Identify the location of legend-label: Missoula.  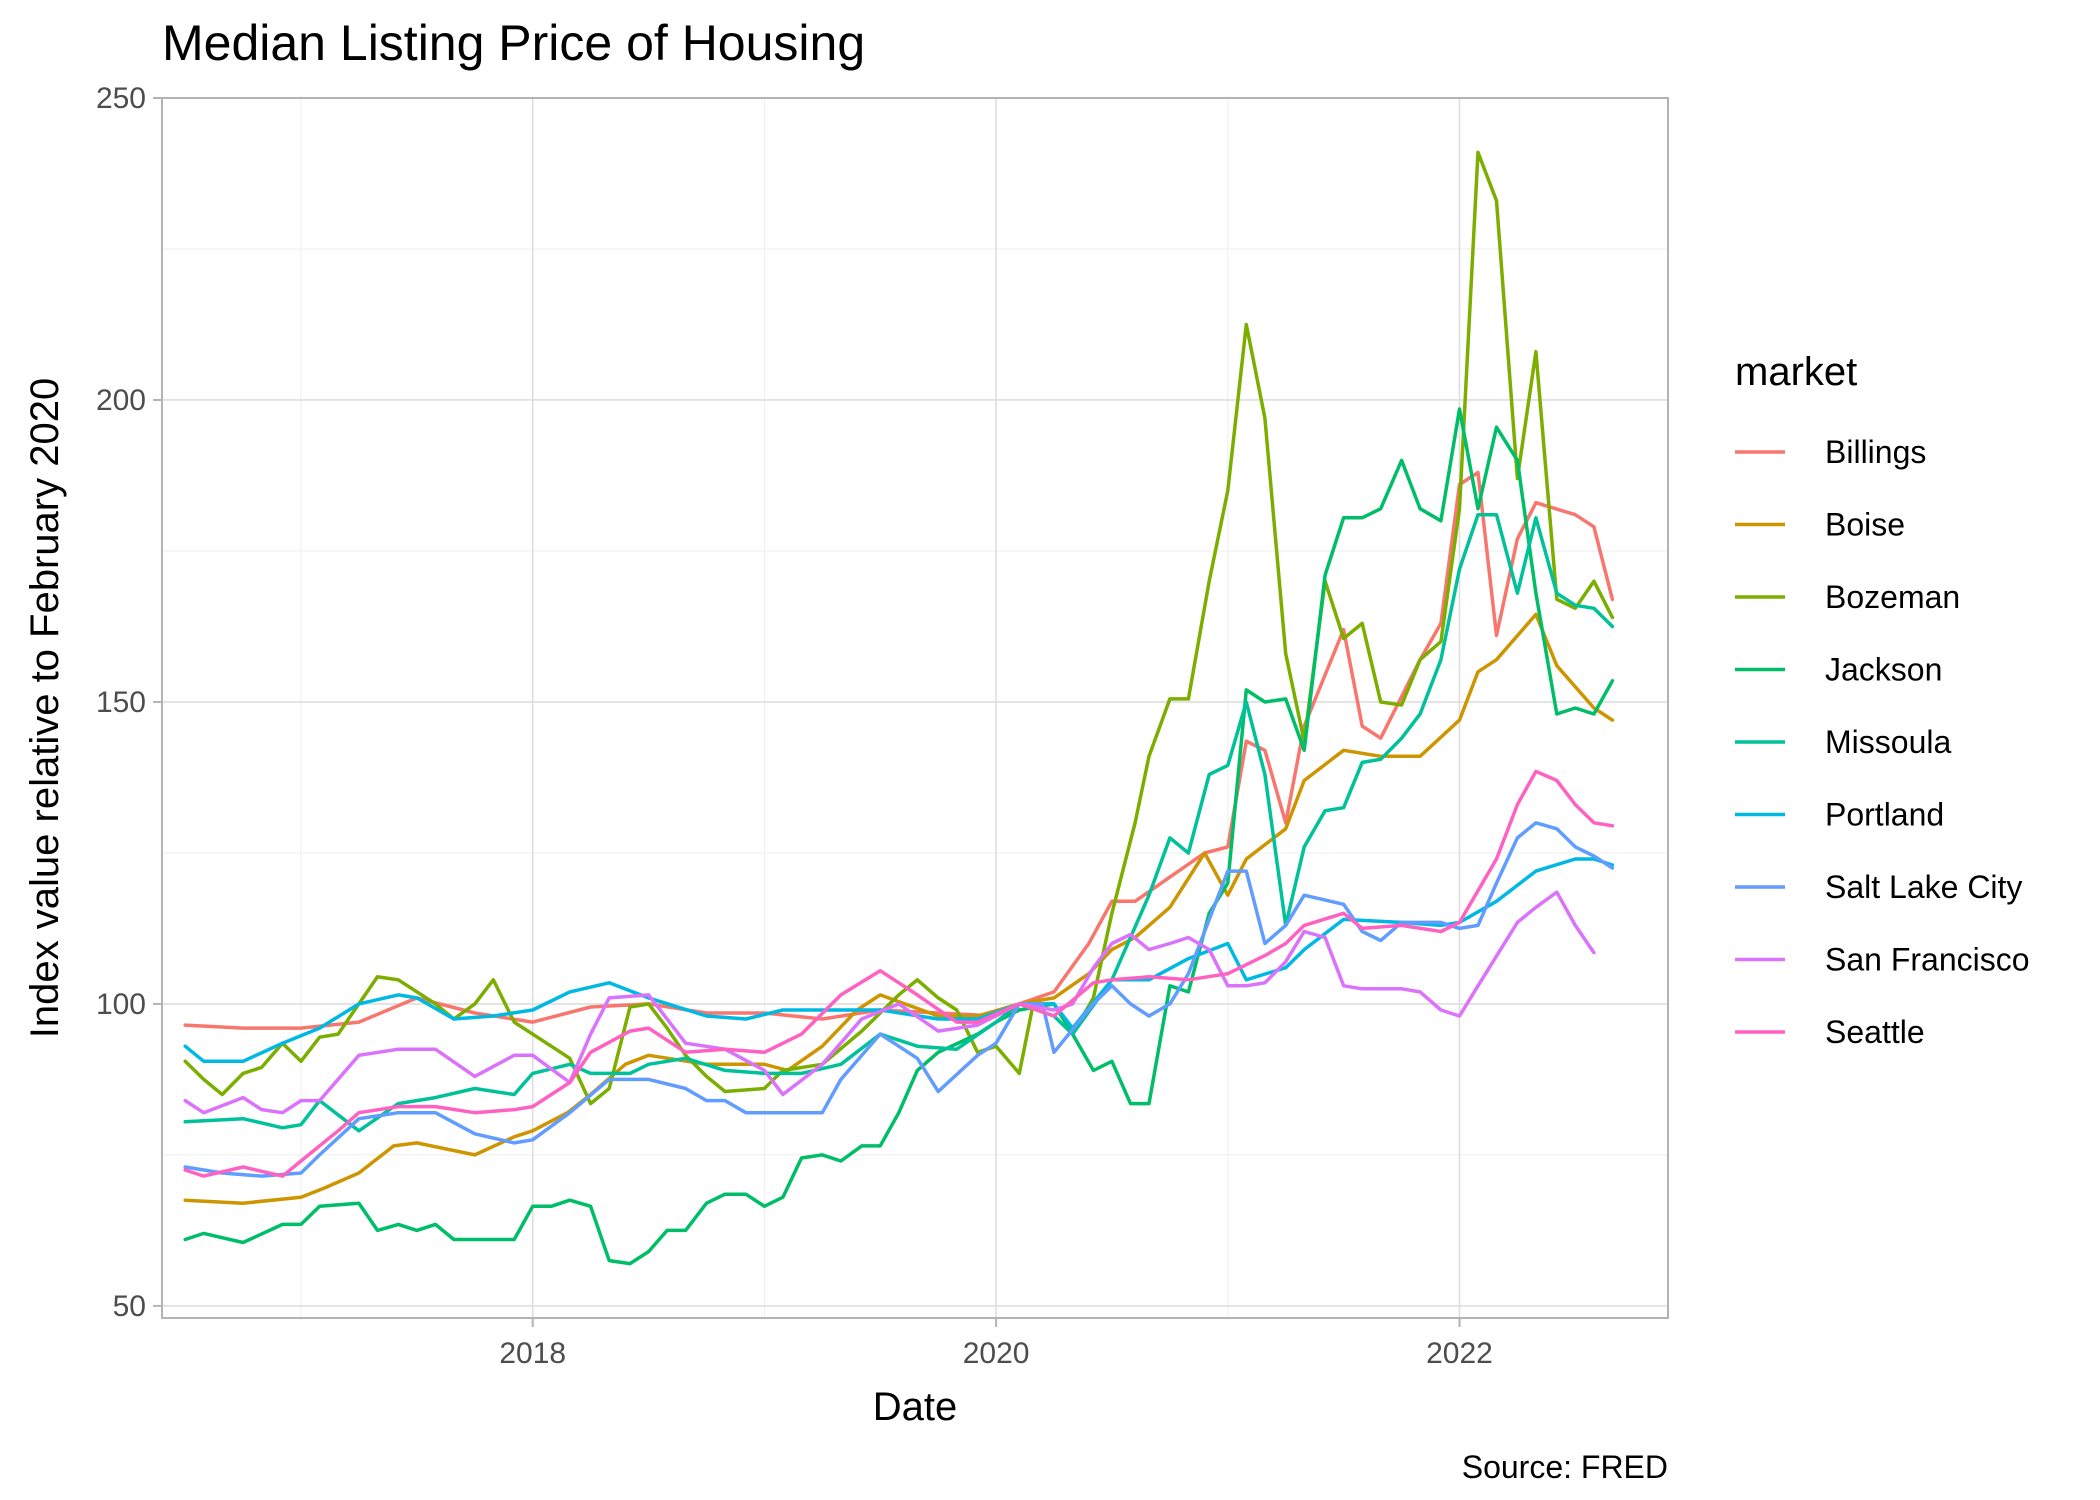
(1888, 742).